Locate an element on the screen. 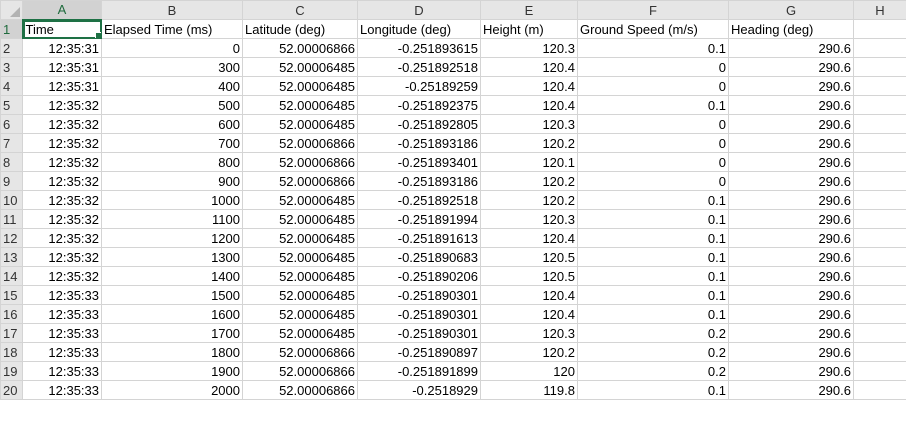 The image size is (906, 434). cell-h9 is located at coordinates (879, 181).